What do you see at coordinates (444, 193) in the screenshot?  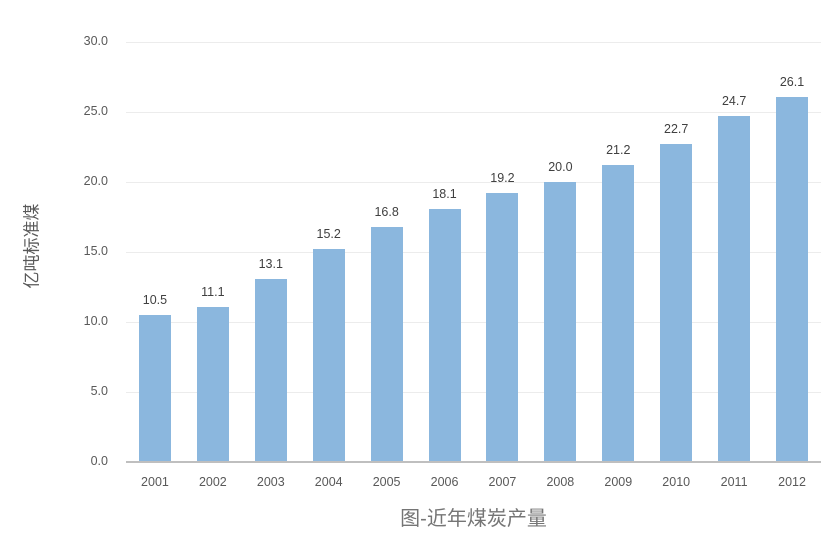 I see `value-label: 18.1` at bounding box center [444, 193].